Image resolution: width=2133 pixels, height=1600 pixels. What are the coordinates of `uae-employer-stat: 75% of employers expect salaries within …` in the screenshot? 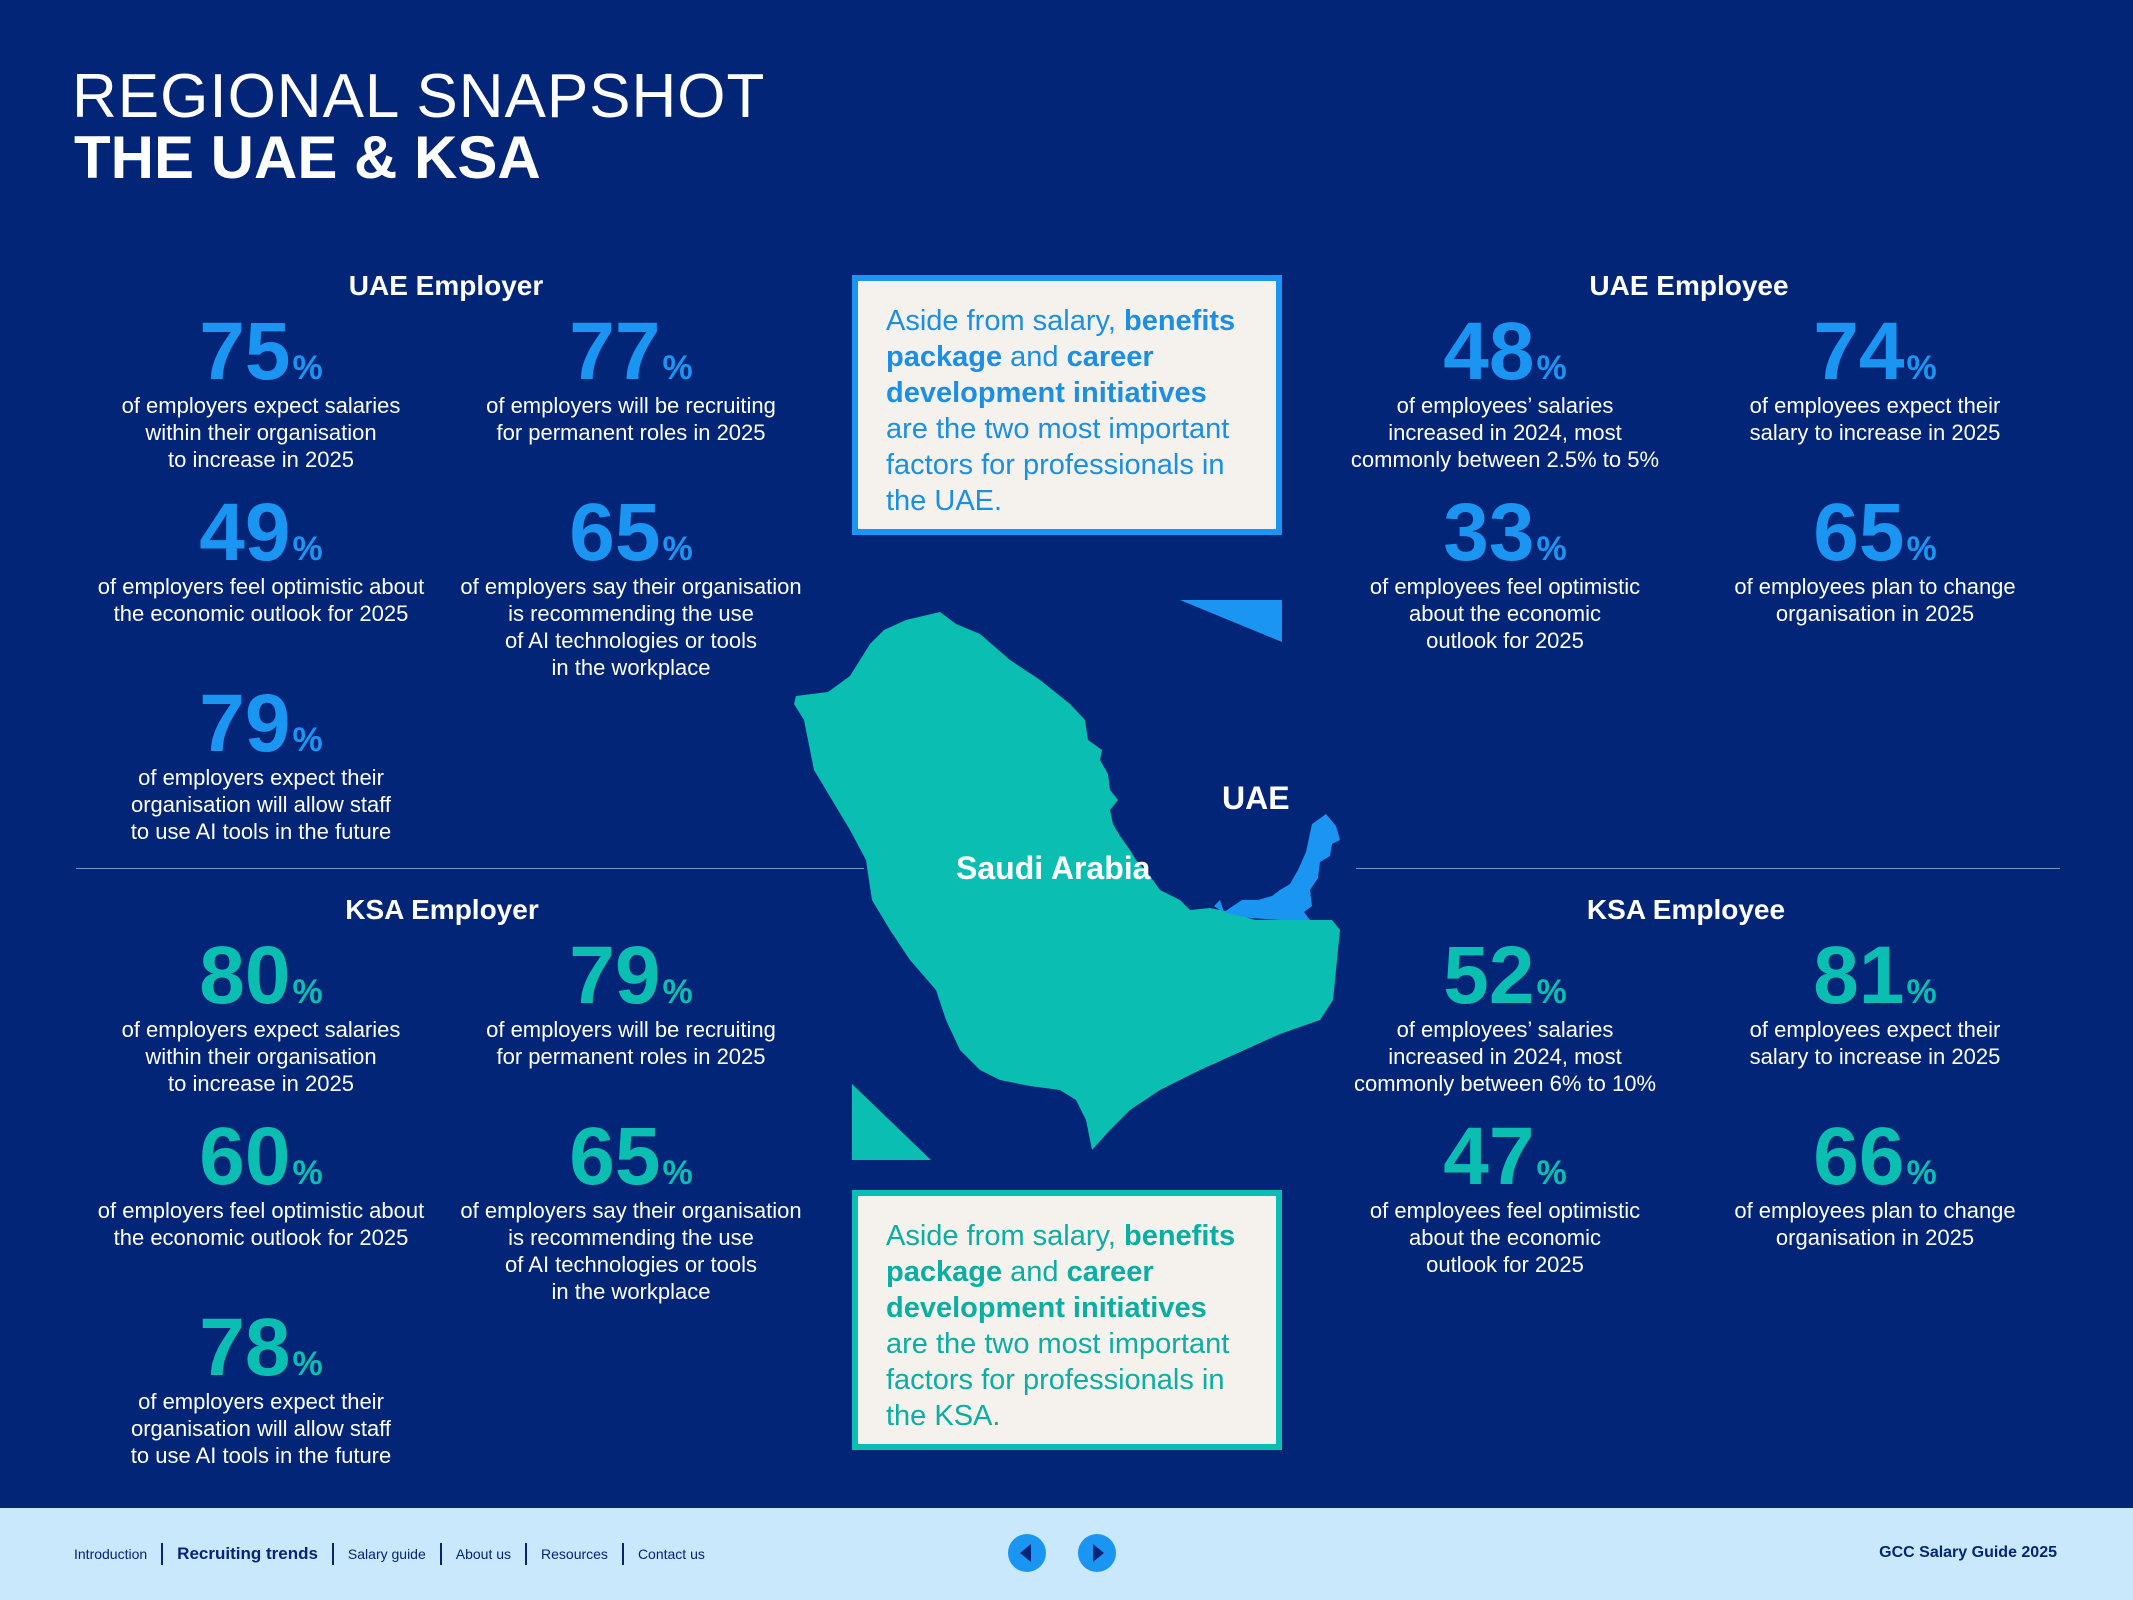 It's located at (261, 392).